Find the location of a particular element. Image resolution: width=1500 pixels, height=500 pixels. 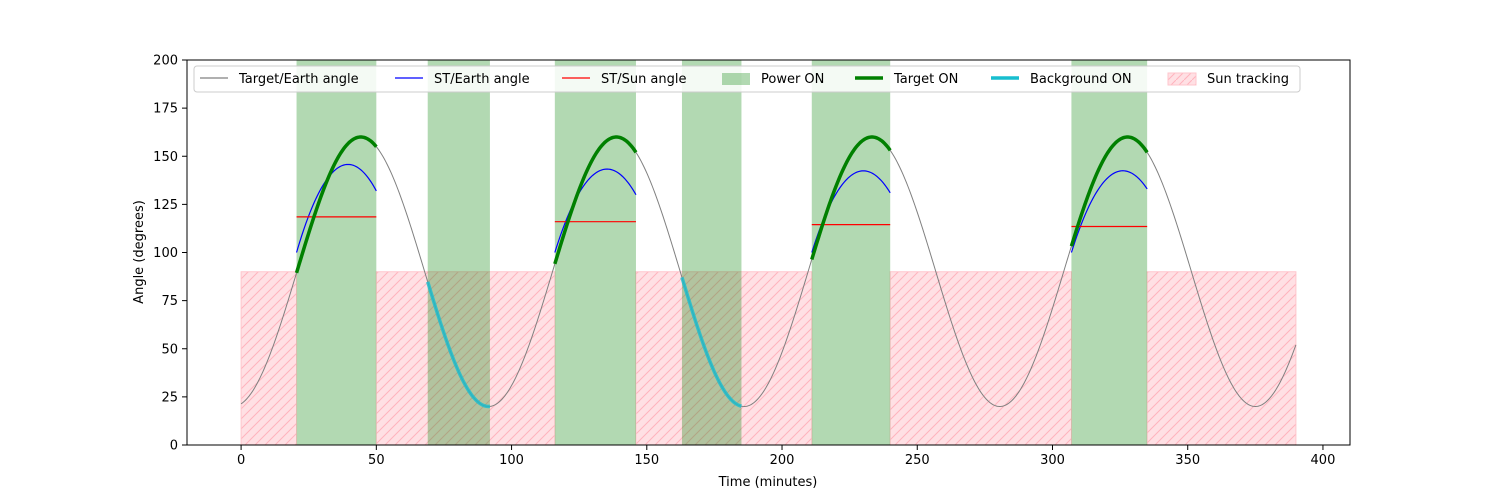

y-axis: 0 25 50 75 100 125 150 175 200 is located at coordinates (170, 254).